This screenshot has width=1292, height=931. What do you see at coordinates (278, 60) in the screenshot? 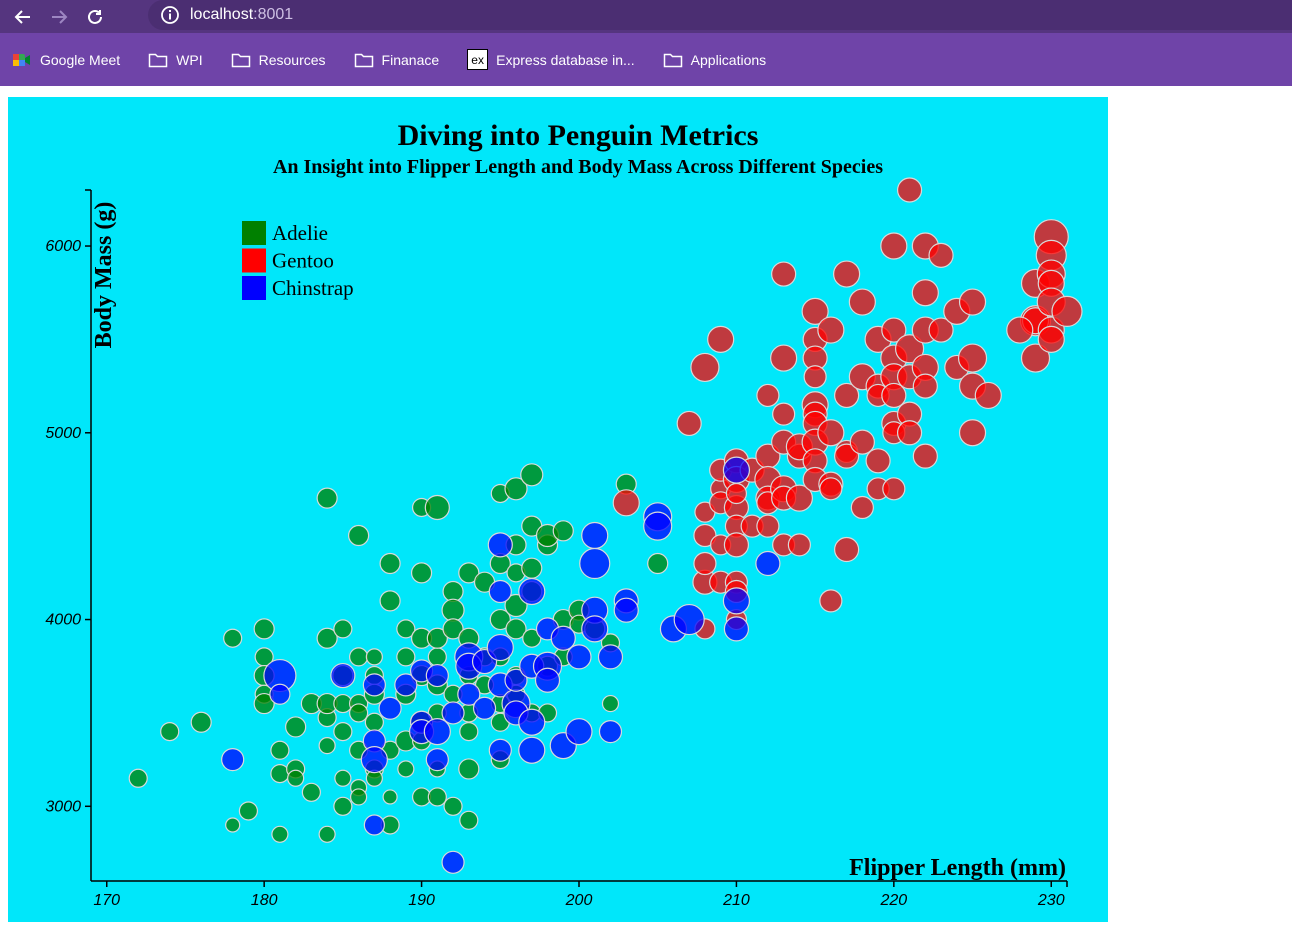
I see `bookmark-resources: Resources` at bounding box center [278, 60].